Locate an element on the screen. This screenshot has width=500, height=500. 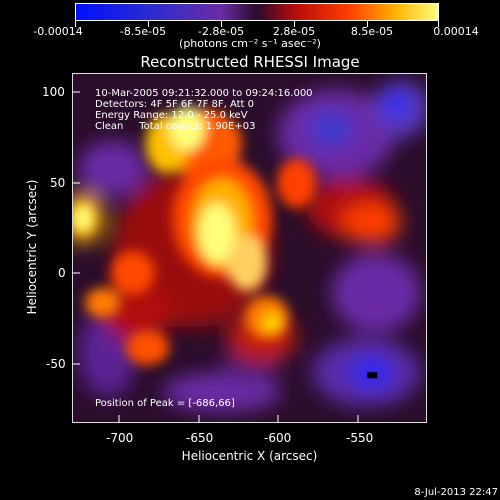
y-tick-label: -50 is located at coordinates (56, 364).